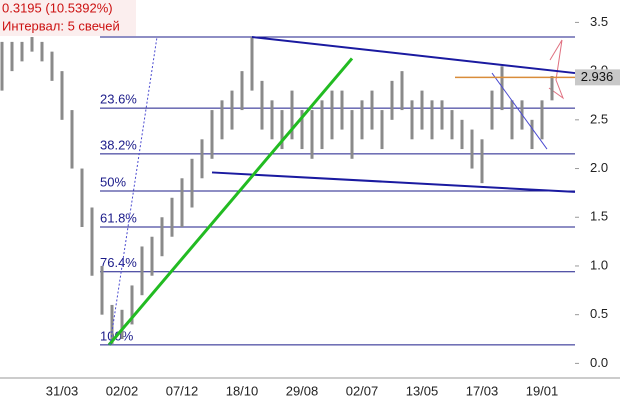  What do you see at coordinates (599, 118) in the screenshot?
I see `y-tick-label: 2.5` at bounding box center [599, 118].